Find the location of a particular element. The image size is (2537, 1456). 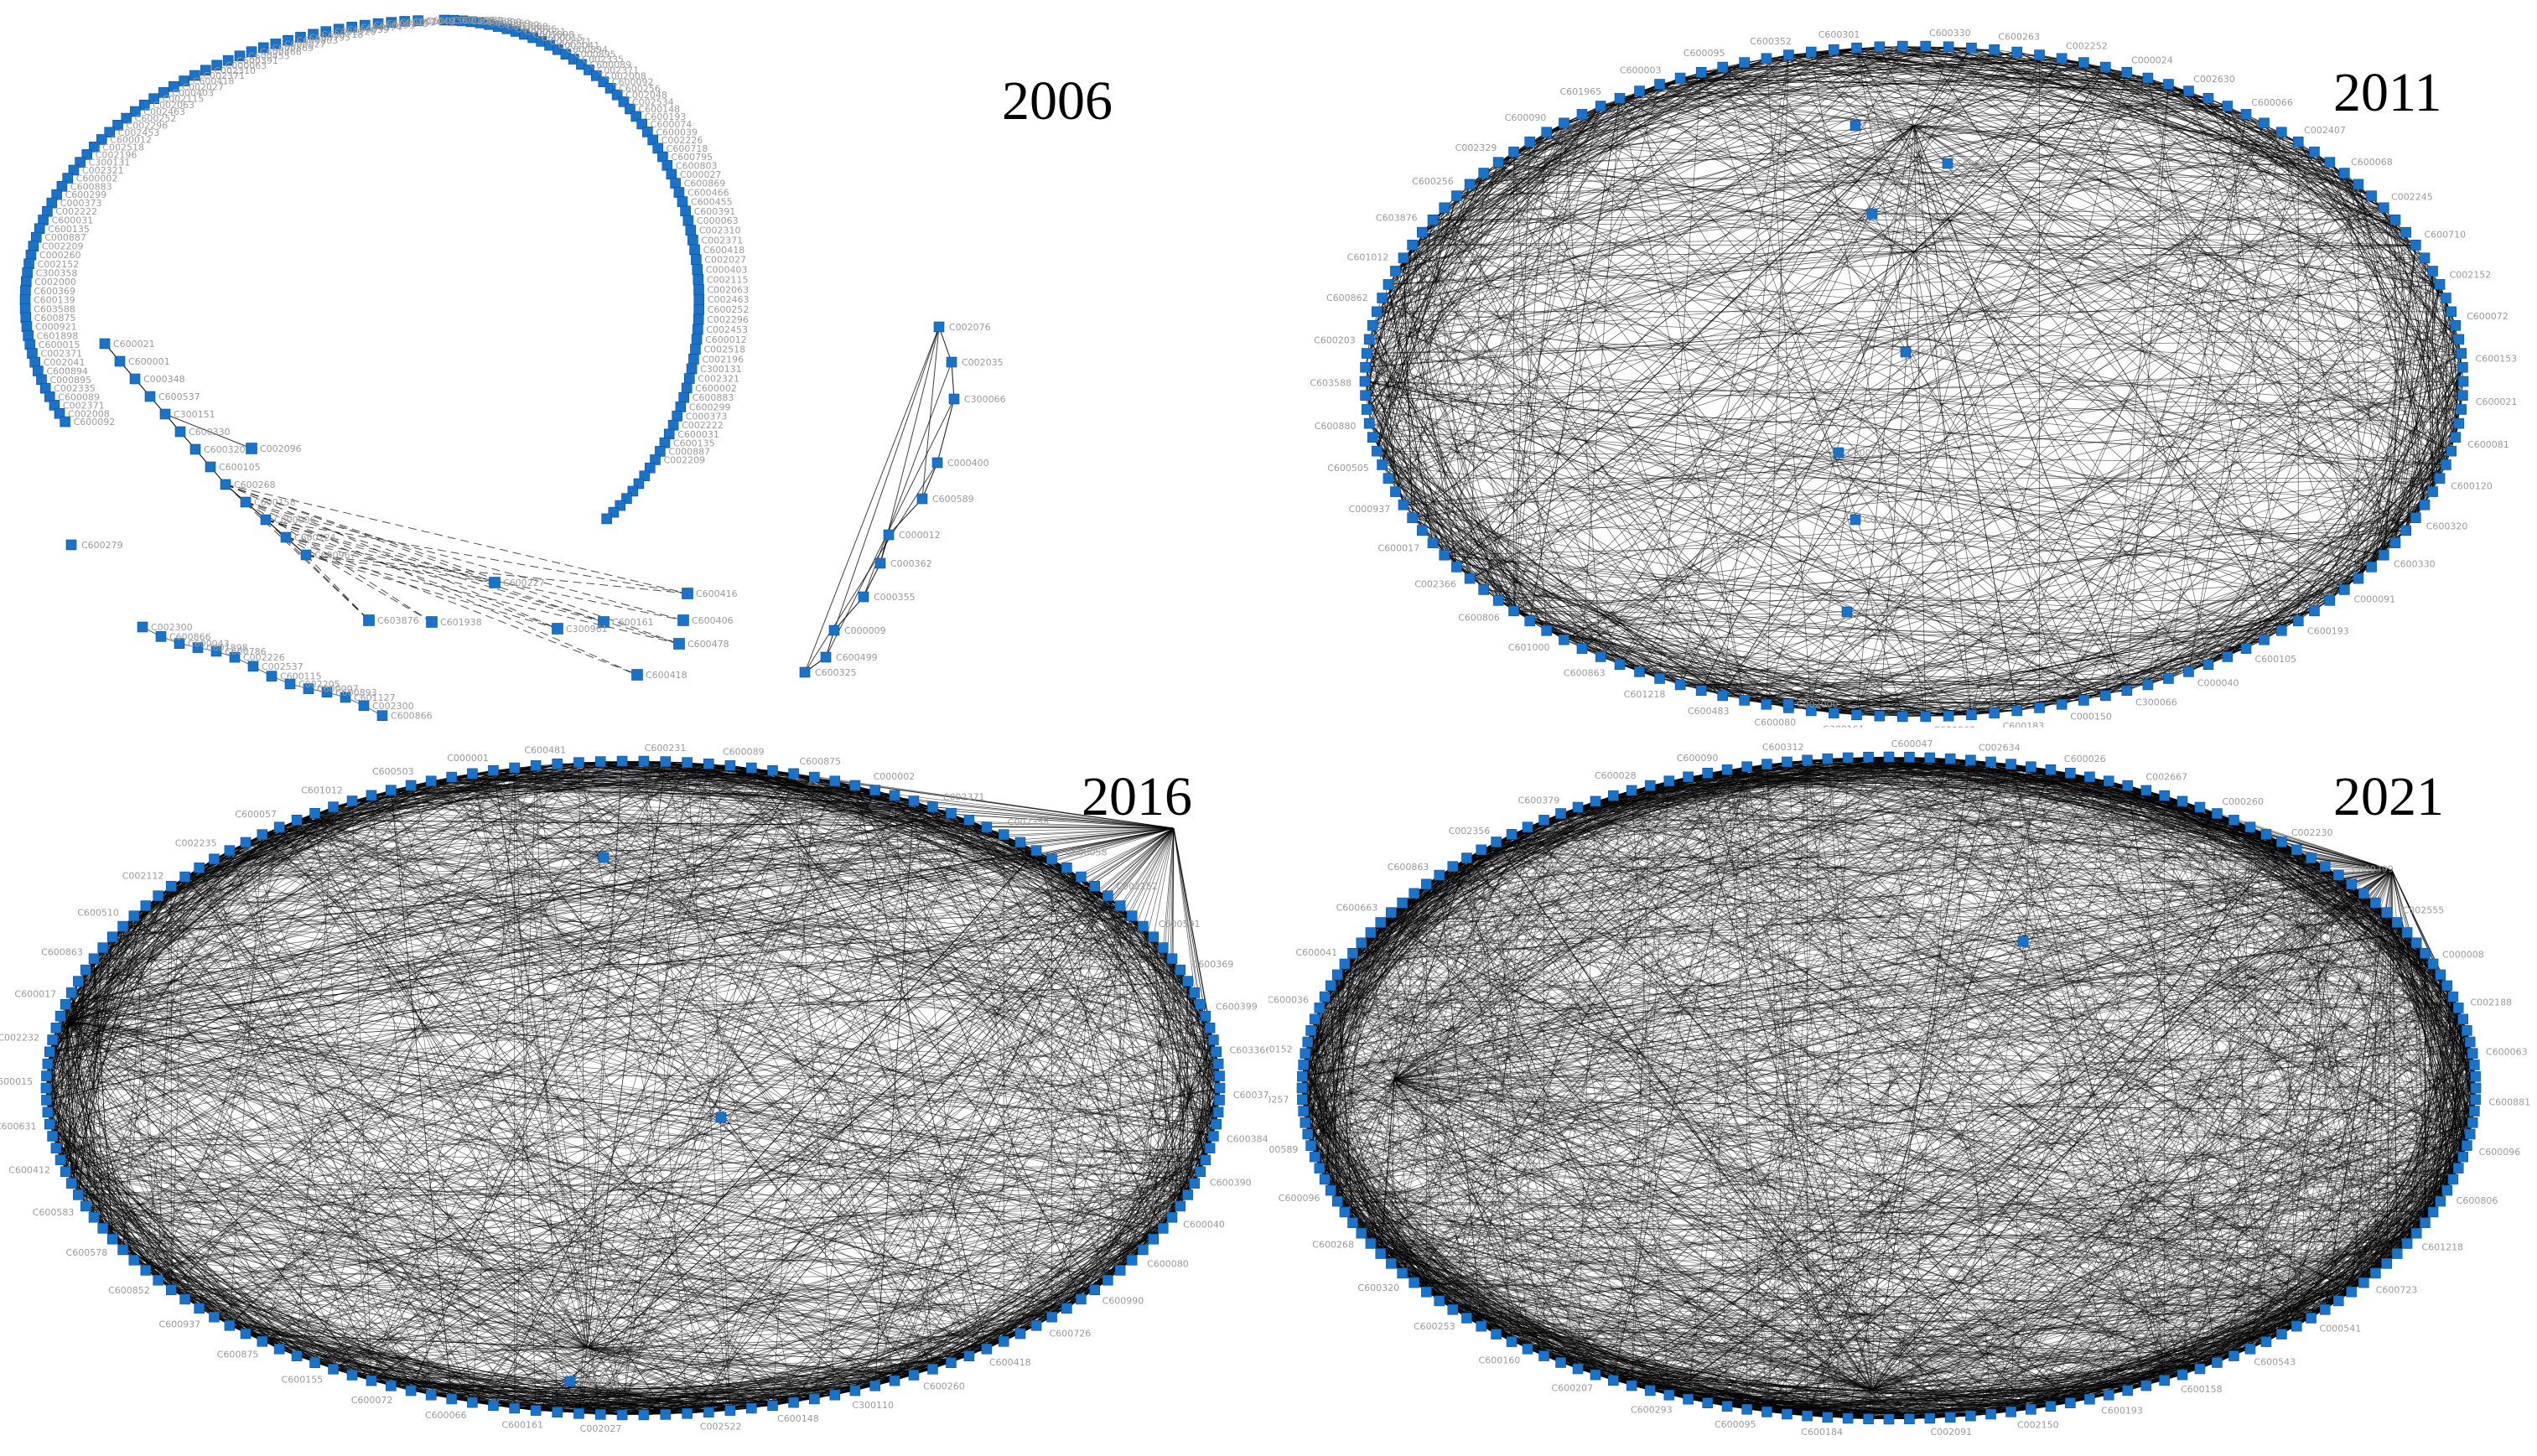

node-label: C600074 is located at coordinates (672, 124).